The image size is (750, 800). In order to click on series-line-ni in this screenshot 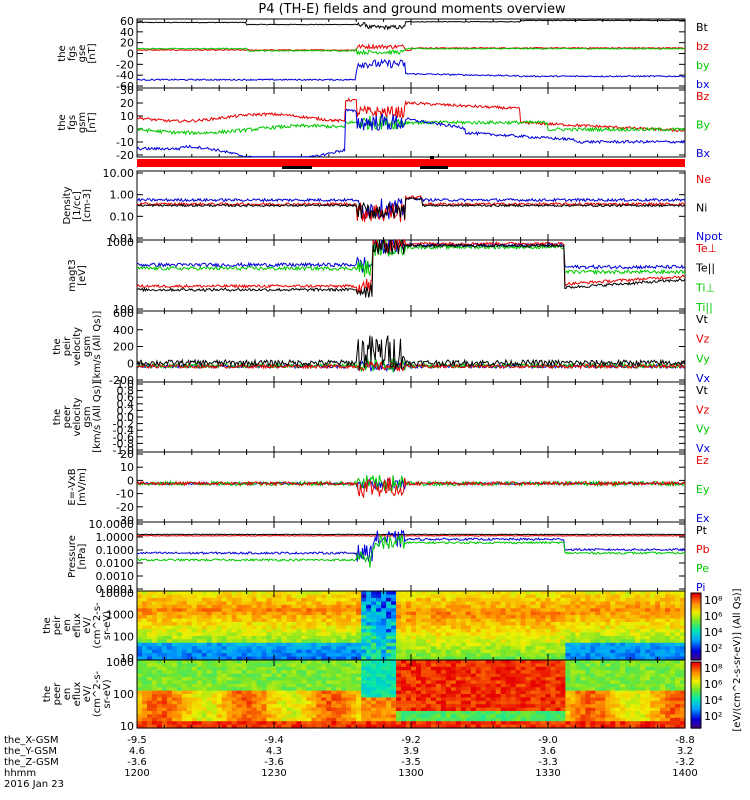, I will do `click(411, 208)`.